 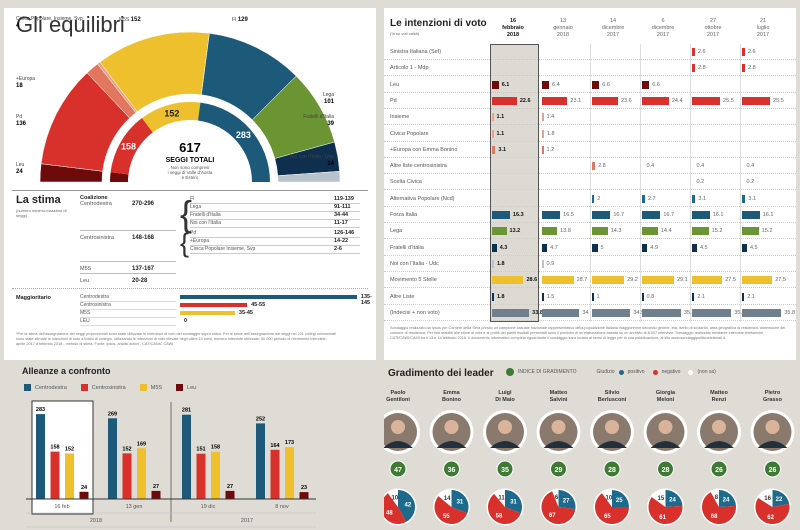 I want to click on maggioritario-label: Maggioritario, so click(x=33, y=298).